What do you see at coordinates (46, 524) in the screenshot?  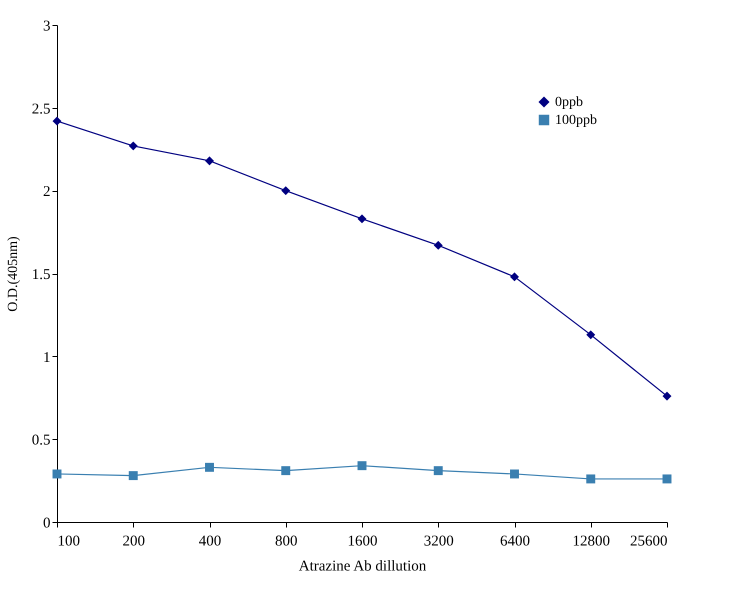 I see `y-tick-label: 0` at bounding box center [46, 524].